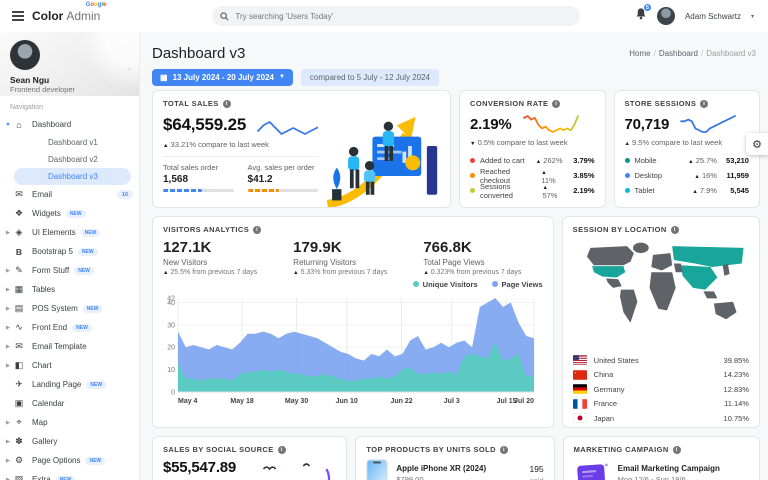 The width and height of the screenshot is (768, 480). Describe the element at coordinates (222, 77) in the screenshot. I see `date-range-button: ▦ 13 July 2024 - 20 July 2024 ▼` at that location.